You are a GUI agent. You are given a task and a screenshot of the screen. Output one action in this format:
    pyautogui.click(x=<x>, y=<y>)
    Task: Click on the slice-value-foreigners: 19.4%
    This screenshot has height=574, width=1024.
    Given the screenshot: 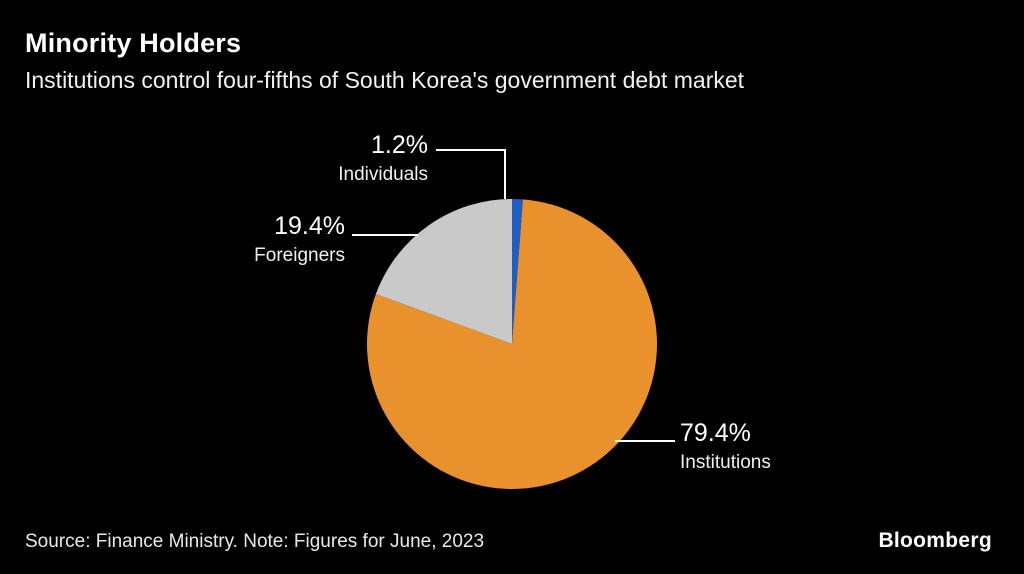 What is the action you would take?
    pyautogui.click(x=309, y=226)
    